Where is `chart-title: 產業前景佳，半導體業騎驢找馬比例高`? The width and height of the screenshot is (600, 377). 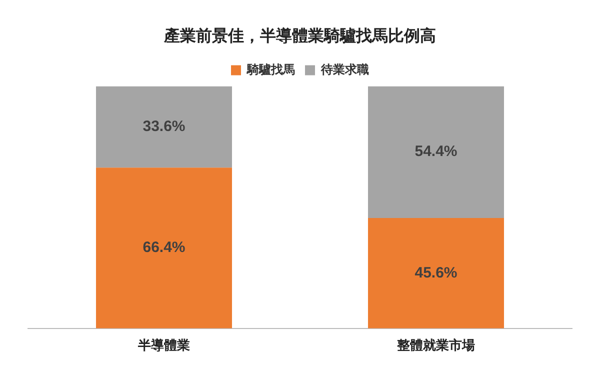
chart-title: 產業前景佳，半導體業騎驢找馬比例高 is located at coordinates (299, 35).